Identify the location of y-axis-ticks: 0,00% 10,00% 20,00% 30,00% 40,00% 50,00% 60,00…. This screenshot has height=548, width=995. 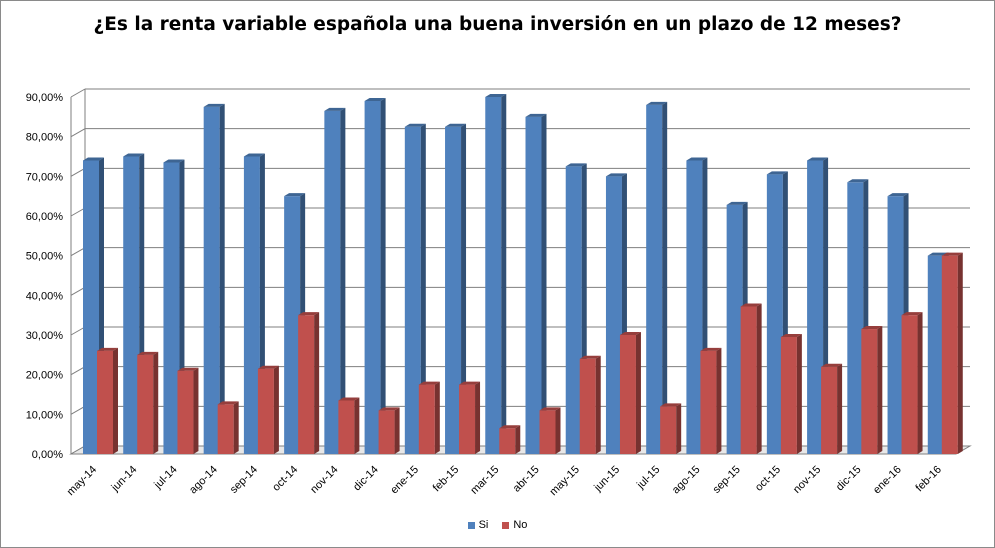
(45, 276).